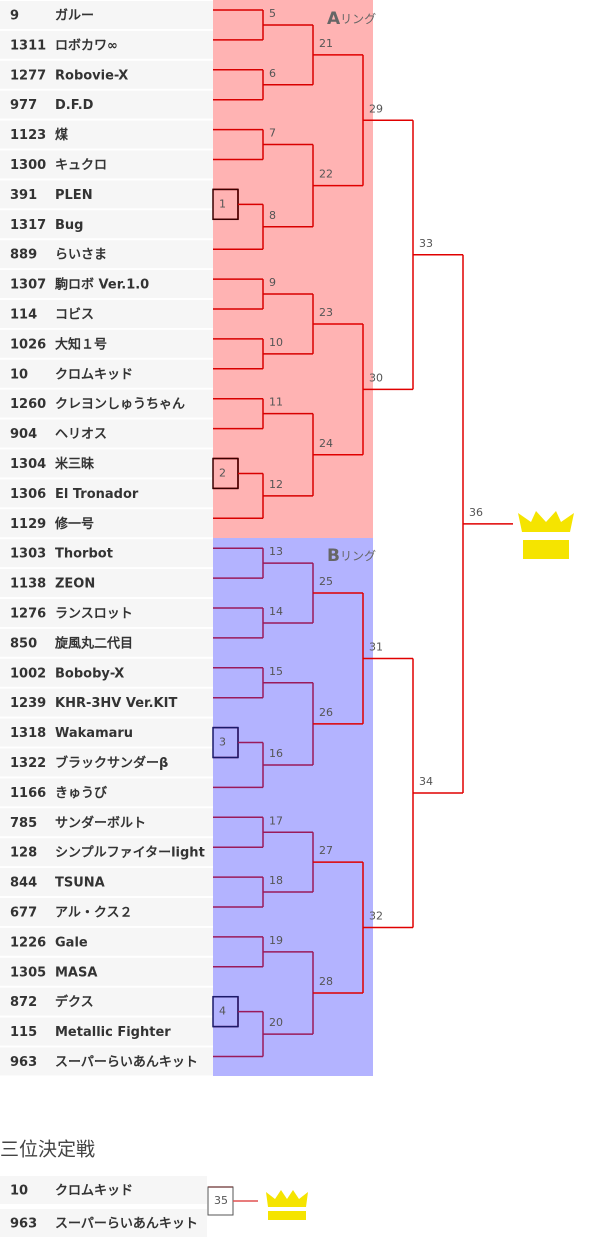 The image size is (605, 1238). What do you see at coordinates (28, 703) in the screenshot?
I see `player-id: 1239` at bounding box center [28, 703].